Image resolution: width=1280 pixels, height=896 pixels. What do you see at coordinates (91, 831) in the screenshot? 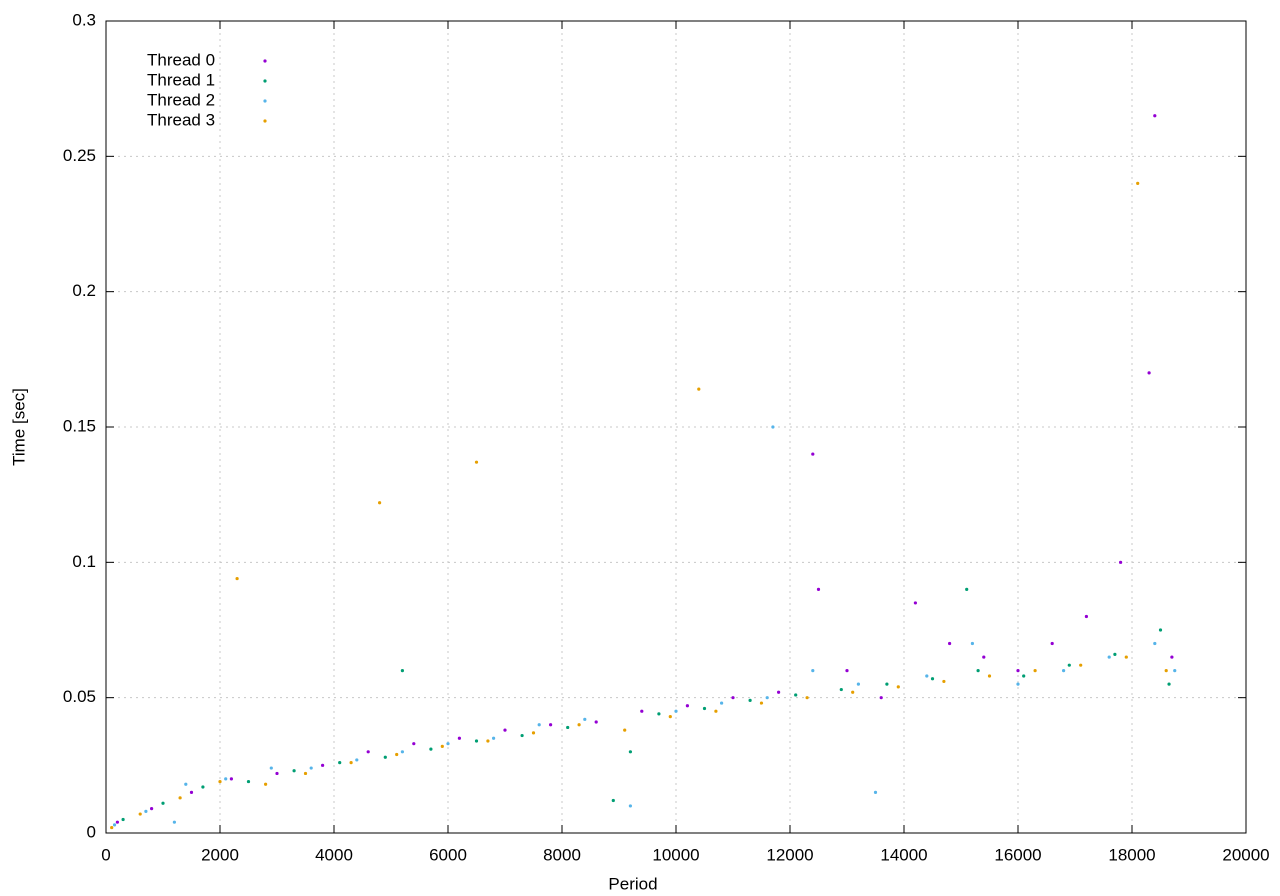
I see `y-tick-label: 0` at bounding box center [91, 831].